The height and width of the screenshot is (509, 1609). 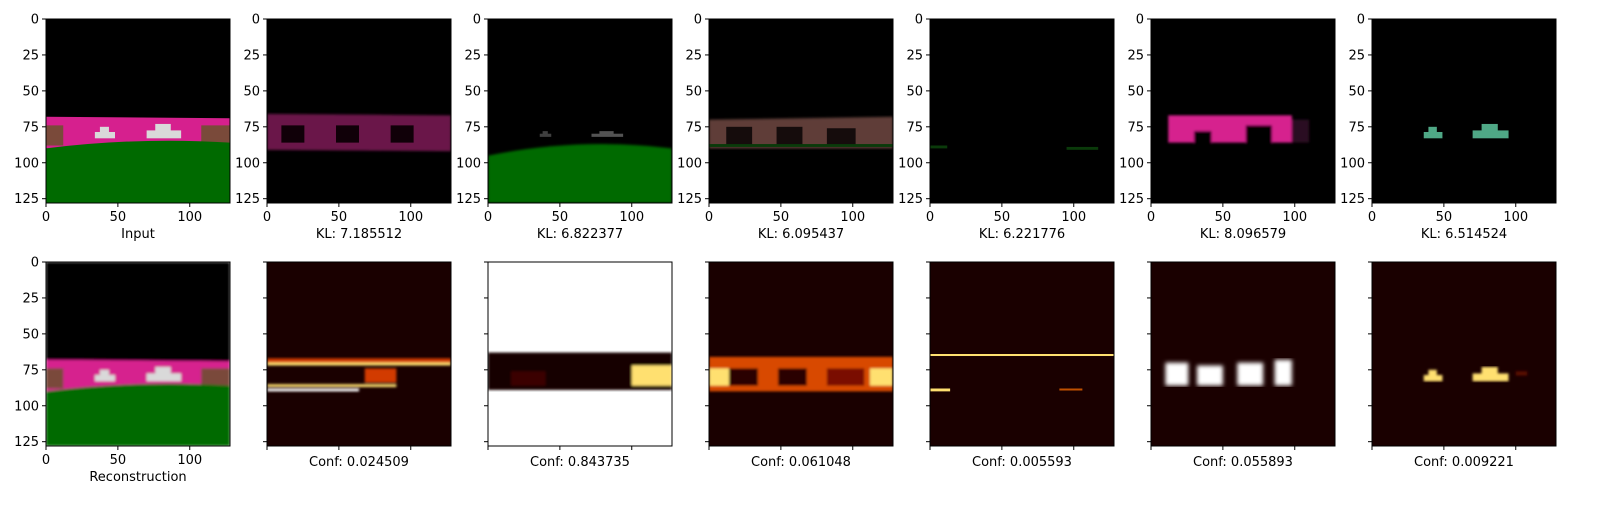 I want to click on heat-car-large-body, so click(x=1490, y=377).